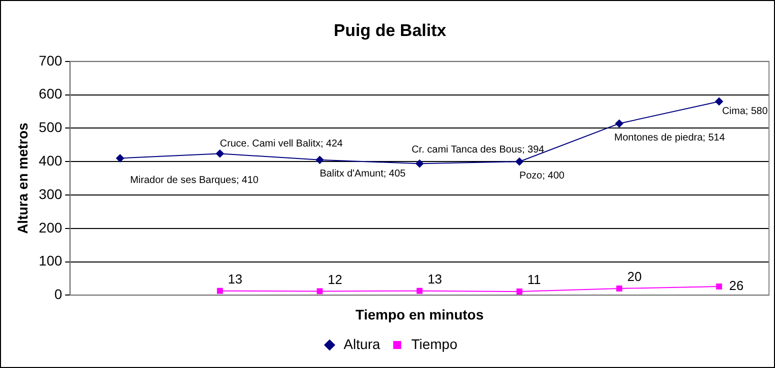 This screenshot has height=368, width=775. Describe the element at coordinates (434, 344) in the screenshot. I see `legend-label: Tiempo` at that location.